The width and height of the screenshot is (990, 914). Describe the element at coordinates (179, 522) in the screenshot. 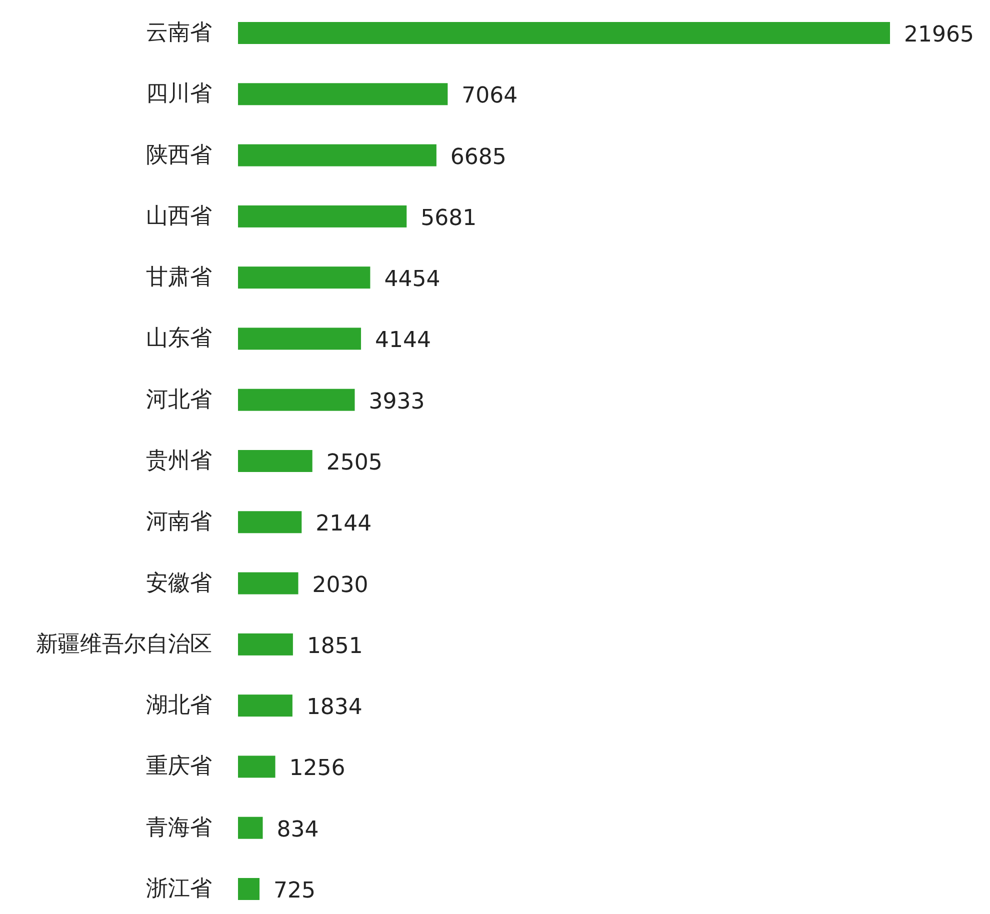

I see `y-tick-label: 河南省` at that location.